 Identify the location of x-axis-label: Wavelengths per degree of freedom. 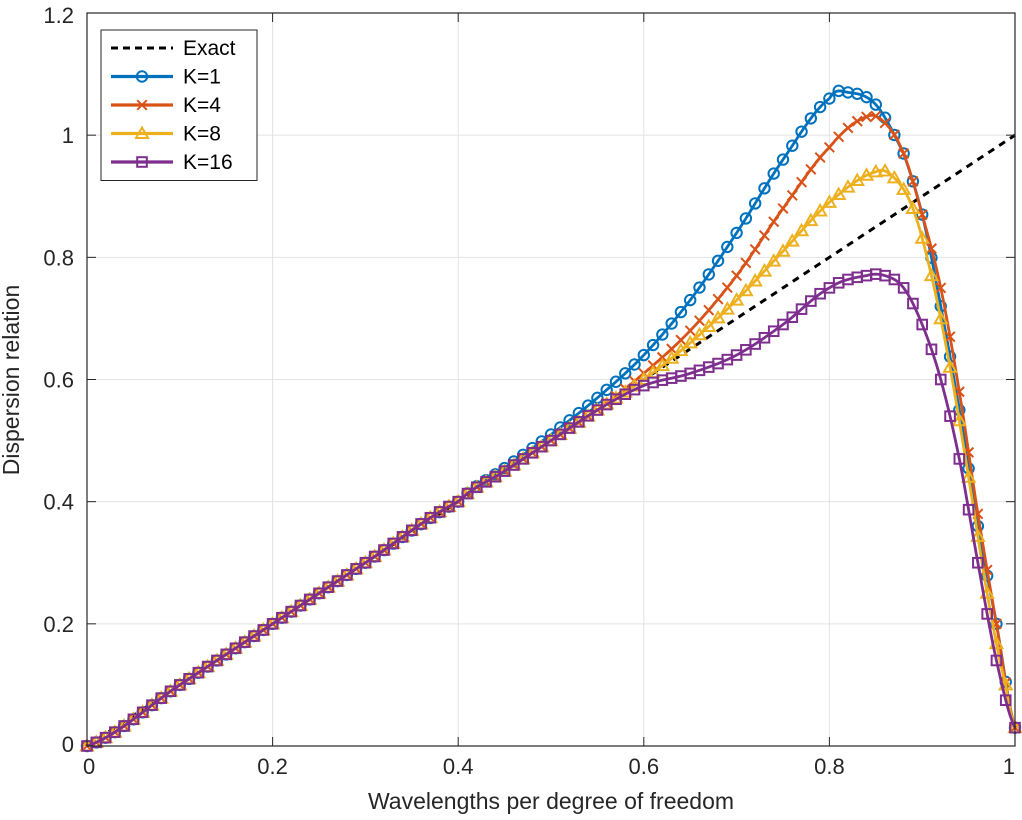
(551, 801).